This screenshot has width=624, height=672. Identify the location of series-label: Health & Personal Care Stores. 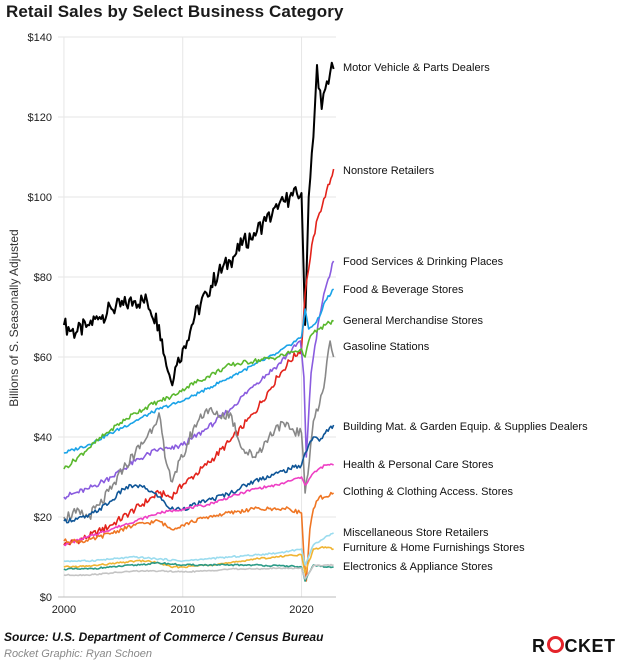
(418, 465).